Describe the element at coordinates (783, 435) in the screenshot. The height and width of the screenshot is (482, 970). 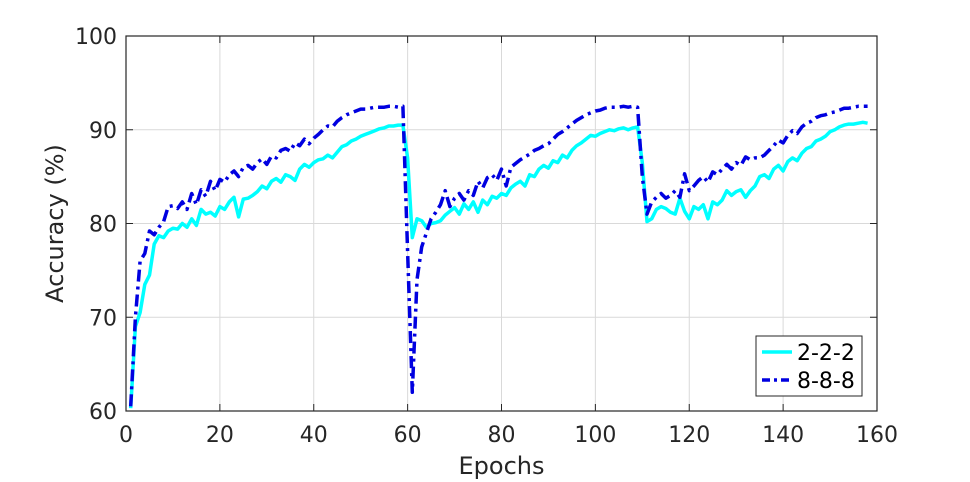
I see `x-tick-label: 140` at that location.